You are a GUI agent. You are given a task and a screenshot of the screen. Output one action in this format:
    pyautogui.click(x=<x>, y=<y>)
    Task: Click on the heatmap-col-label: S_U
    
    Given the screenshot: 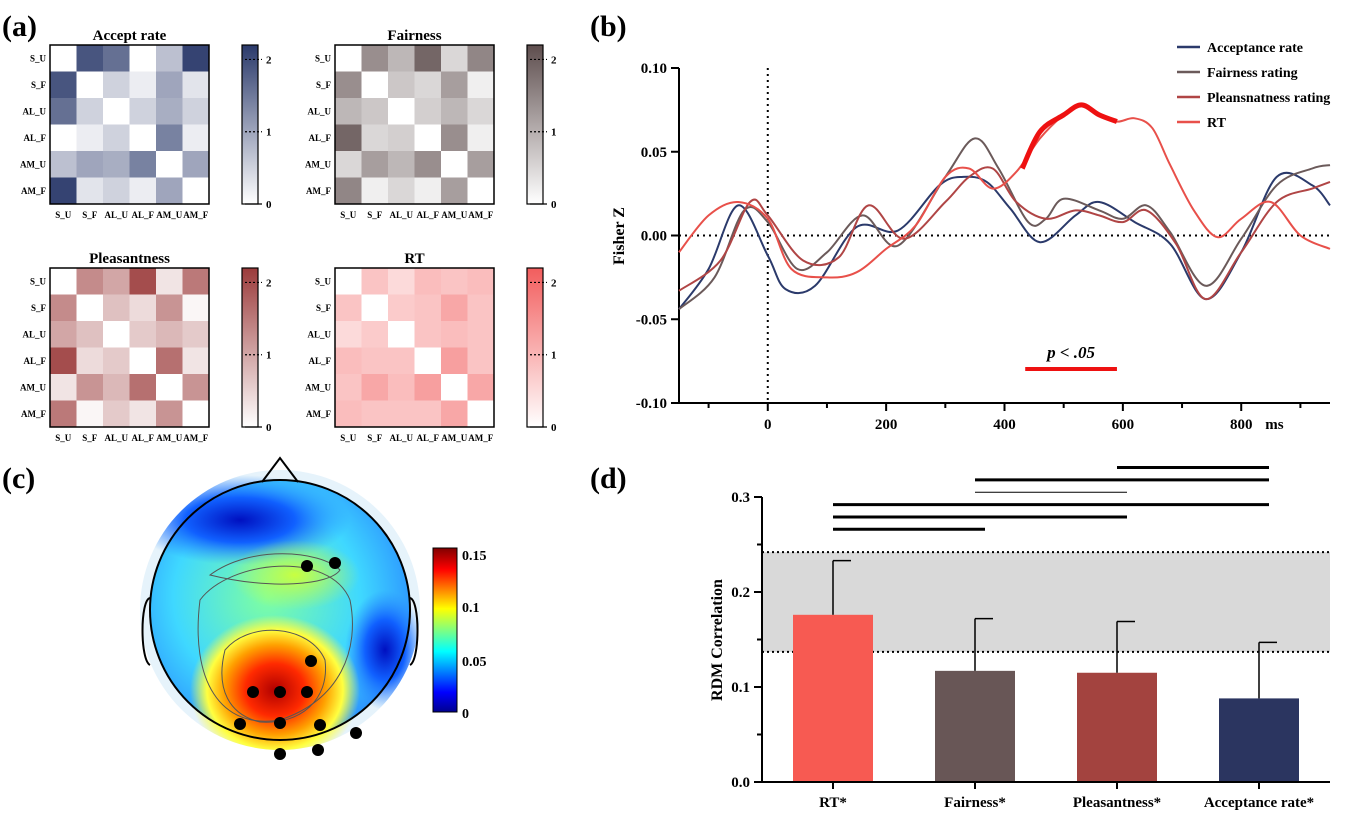 What is the action you would take?
    pyautogui.click(x=348, y=215)
    